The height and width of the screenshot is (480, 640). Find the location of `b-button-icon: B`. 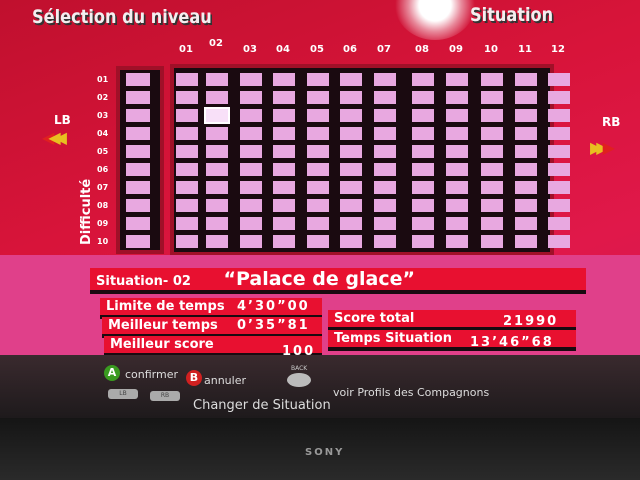

b-button-icon: B is located at coordinates (194, 378).